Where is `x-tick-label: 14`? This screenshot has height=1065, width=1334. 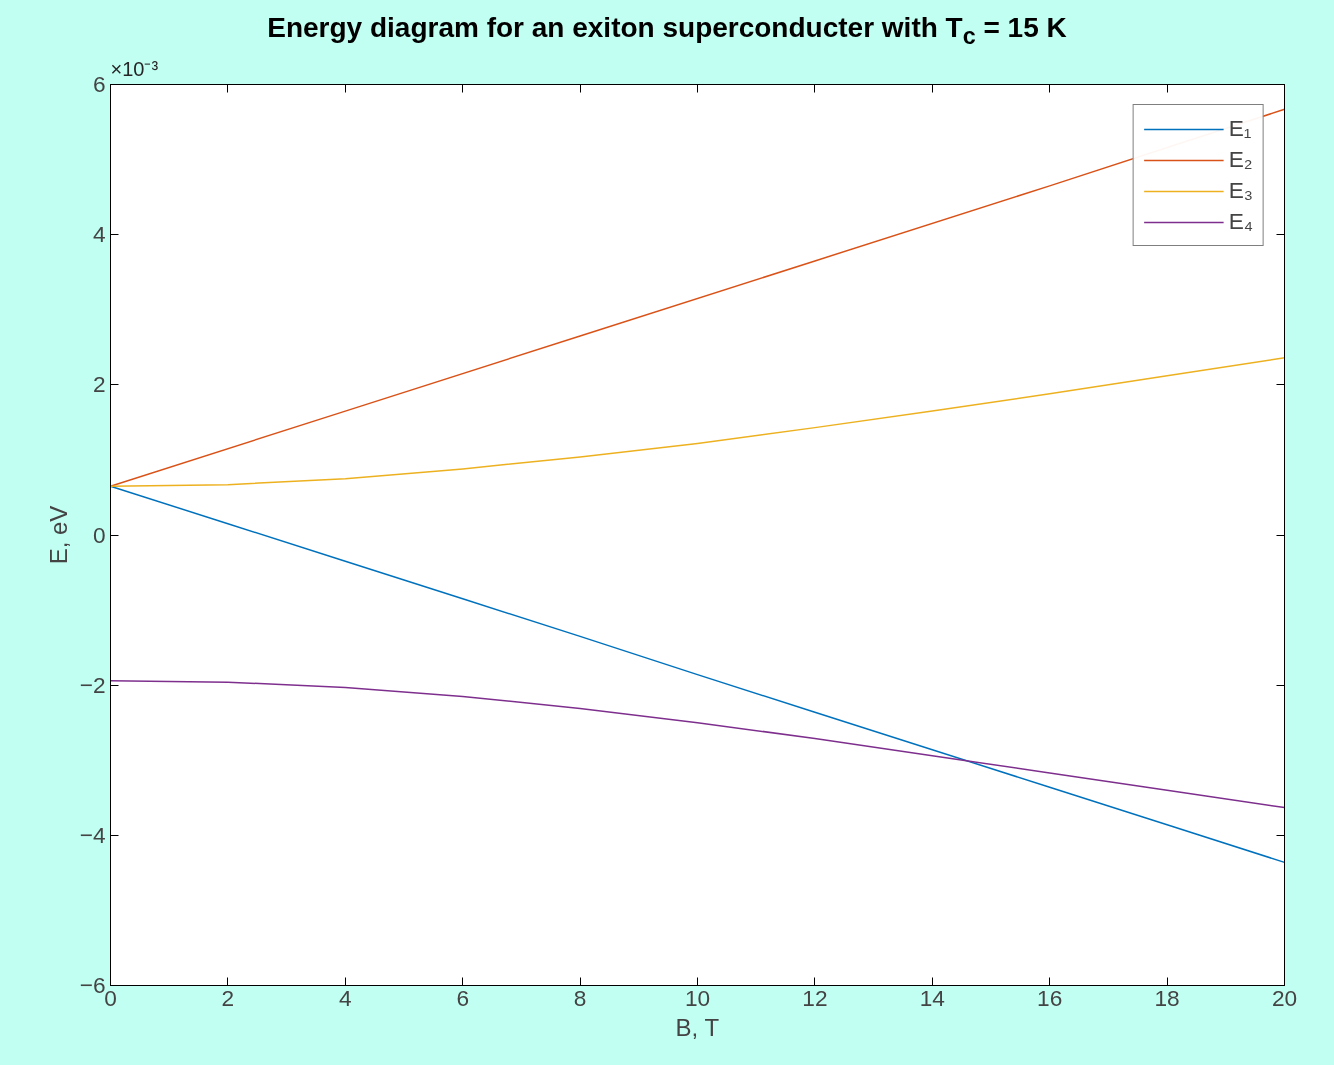
x-tick-label: 14 is located at coordinates (932, 997).